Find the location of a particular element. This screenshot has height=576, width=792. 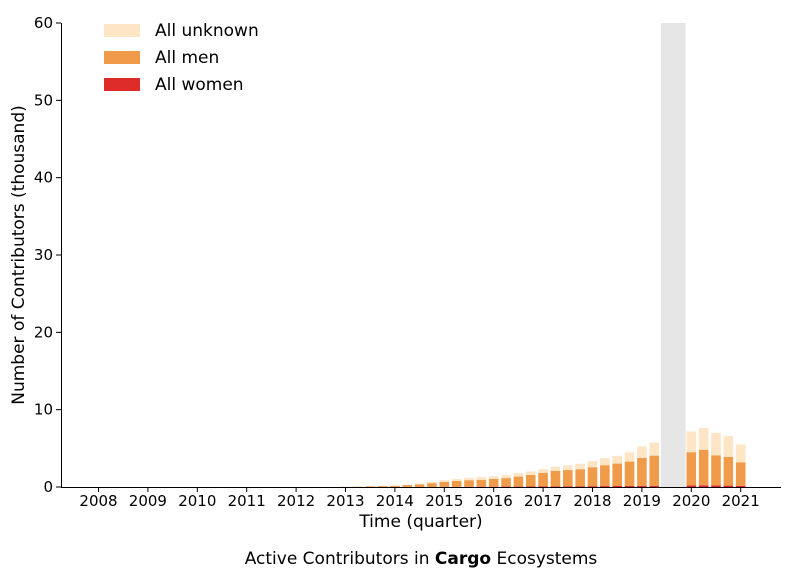

legend-label: All men is located at coordinates (187, 58).